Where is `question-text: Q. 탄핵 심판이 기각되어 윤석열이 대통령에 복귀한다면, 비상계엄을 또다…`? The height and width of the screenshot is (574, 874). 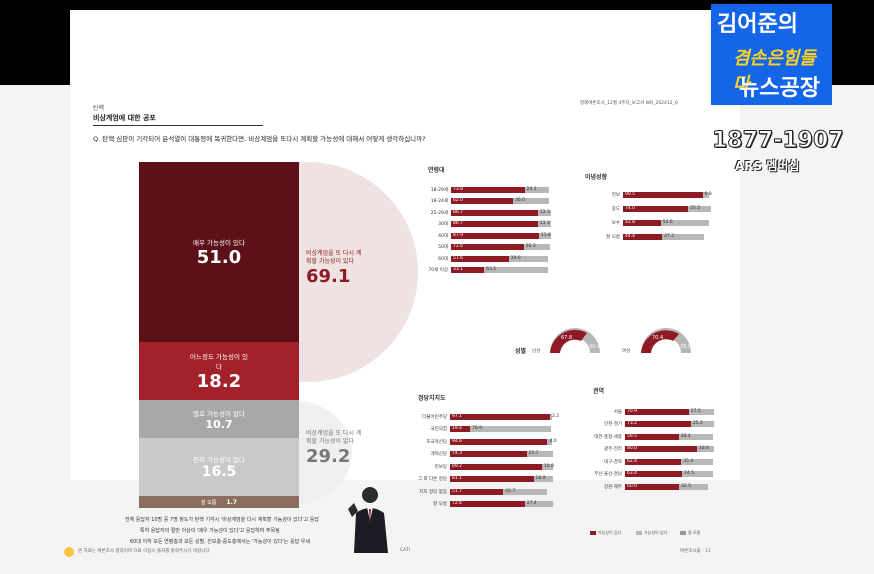 question-text: Q. 탄핵 심판이 기각되어 윤석열이 대통령에 복귀한다면, 비상계엄을 또다… is located at coordinates (259, 139).